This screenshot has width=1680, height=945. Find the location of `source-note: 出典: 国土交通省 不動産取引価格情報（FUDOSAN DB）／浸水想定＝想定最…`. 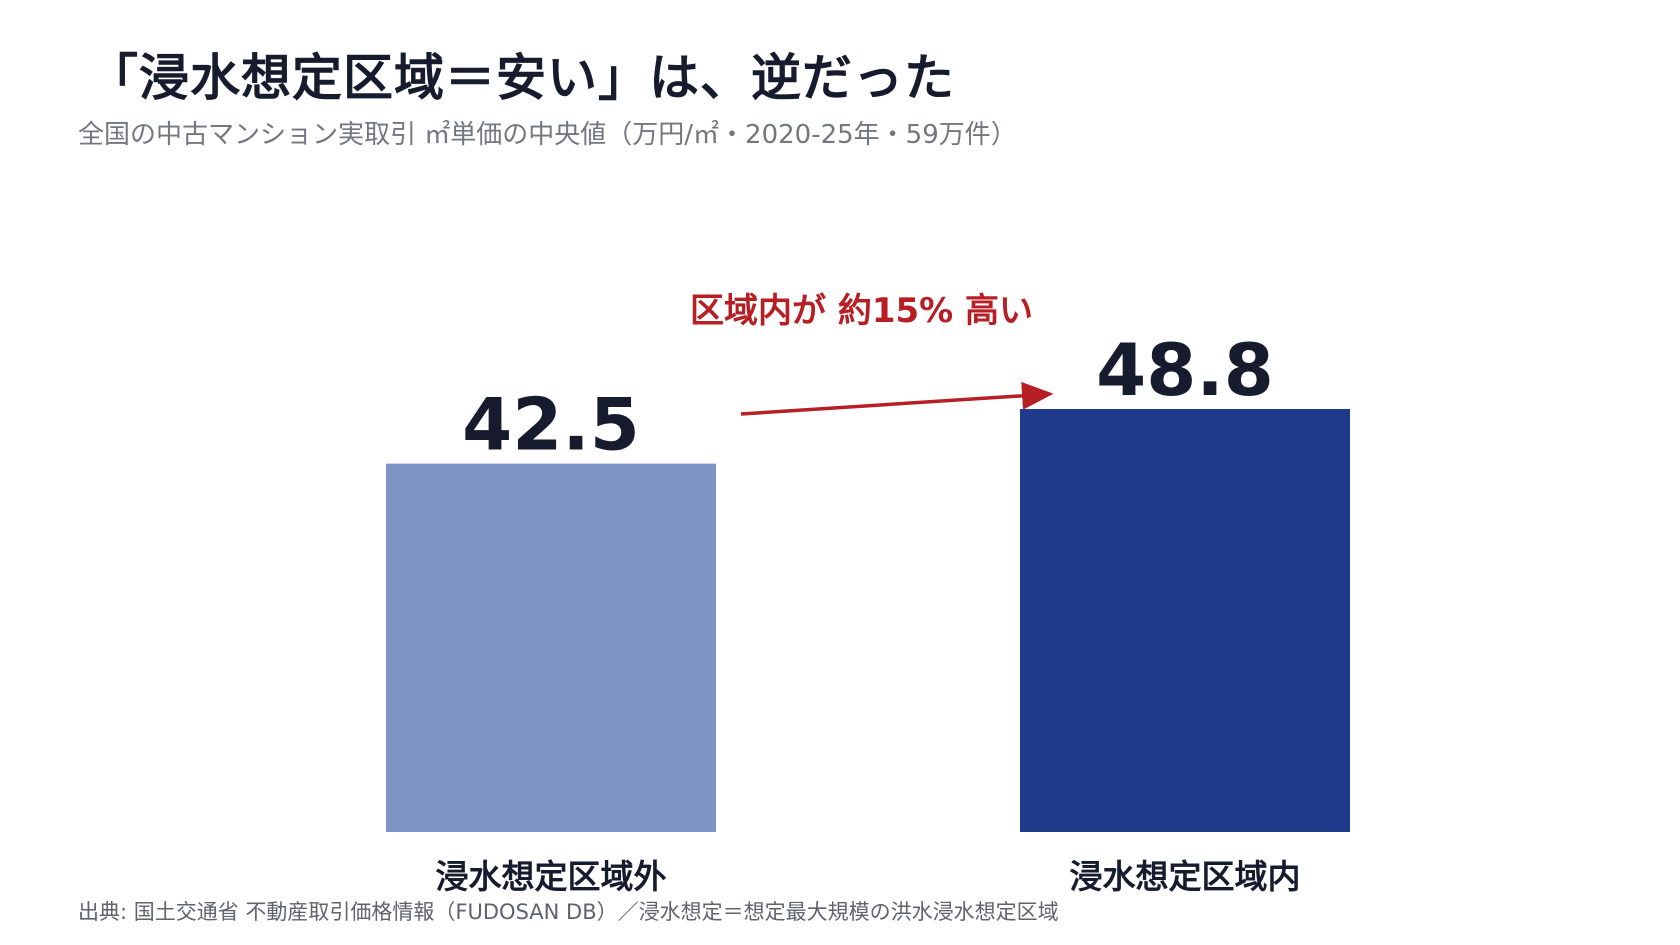

source-note: 出典: 国土交通省 不動産取引価格情報（FUDOSAN DB）／浸水想定＝想定最… is located at coordinates (568, 912).